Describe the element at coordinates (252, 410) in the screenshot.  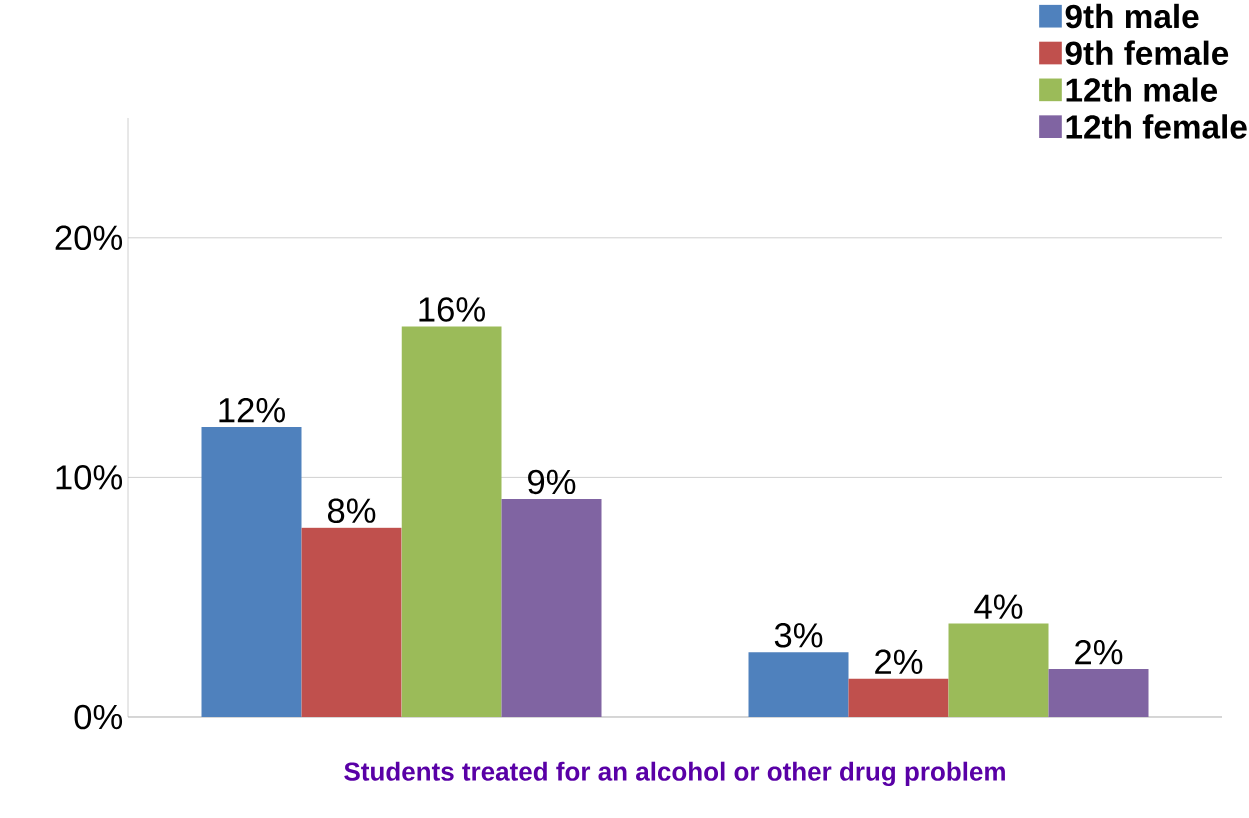
I see `data-label: 12%` at that location.